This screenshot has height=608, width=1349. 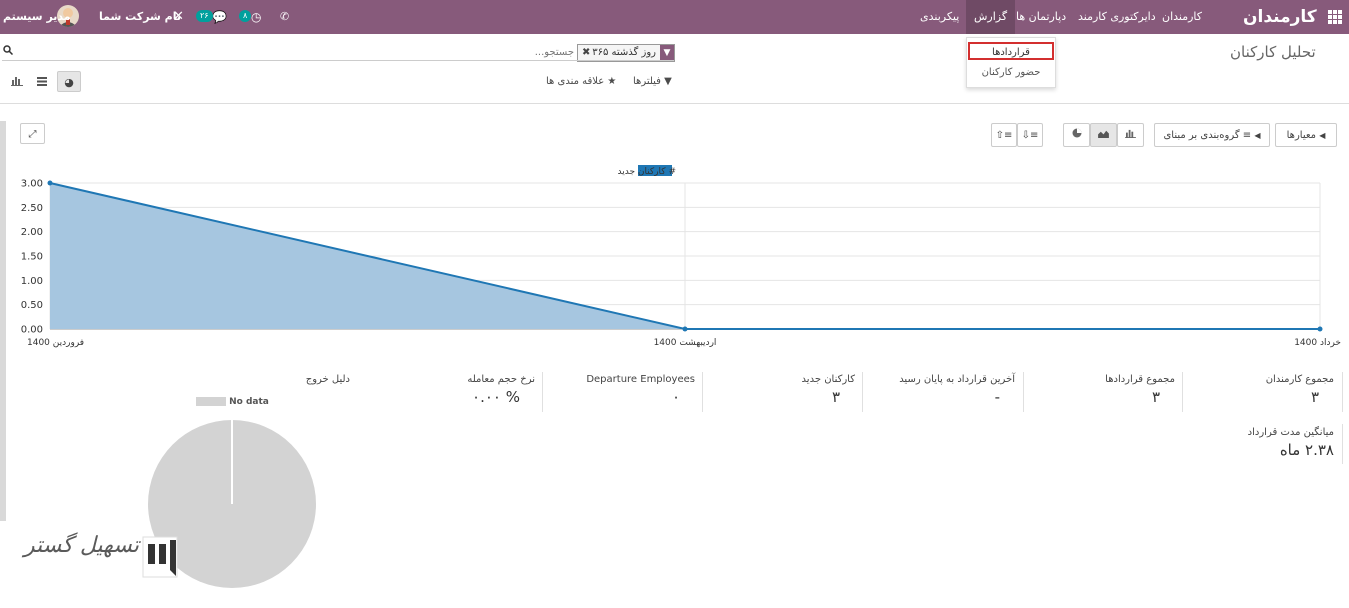 I want to click on kpi-label: مجموع کارمندان, so click(x=1299, y=379).